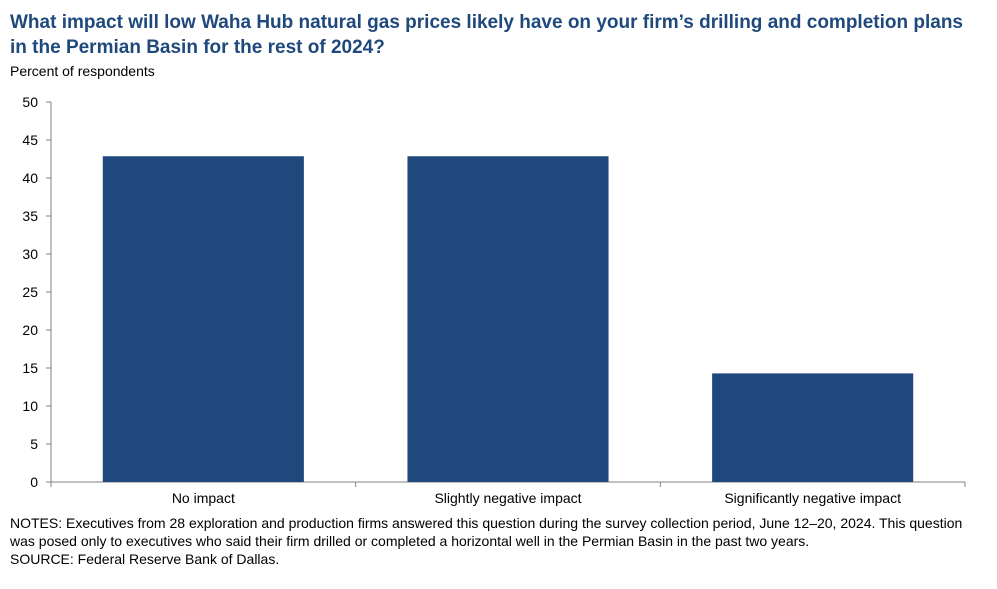 The image size is (997, 589). Describe the element at coordinates (30, 292) in the screenshot. I see `y-tick-label: 25` at that location.